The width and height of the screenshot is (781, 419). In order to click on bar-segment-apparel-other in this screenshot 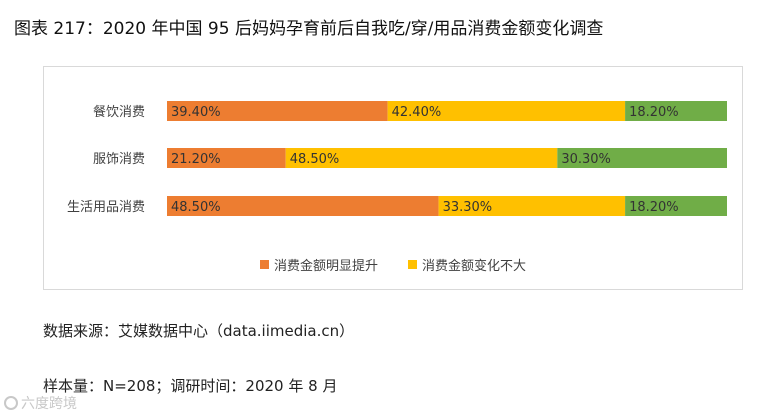, I will do `click(642, 158)`.